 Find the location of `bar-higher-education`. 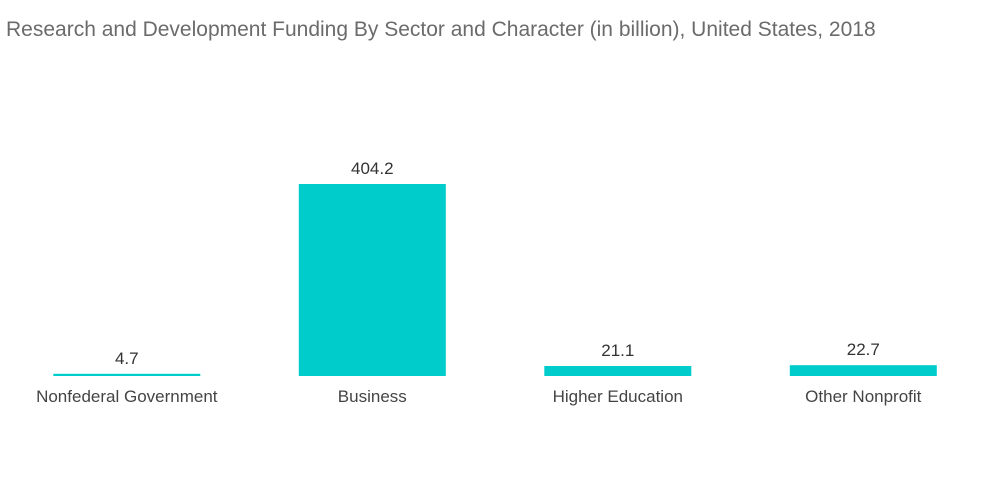

bar-higher-education is located at coordinates (618, 371).